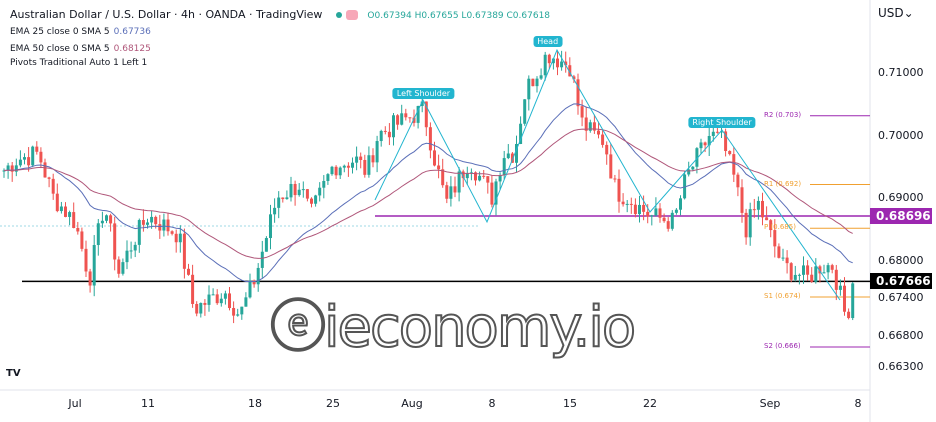 This screenshot has height=422, width=936. Describe the element at coordinates (901, 335) in the screenshot. I see `price-tick-label: 0.66800` at that location.